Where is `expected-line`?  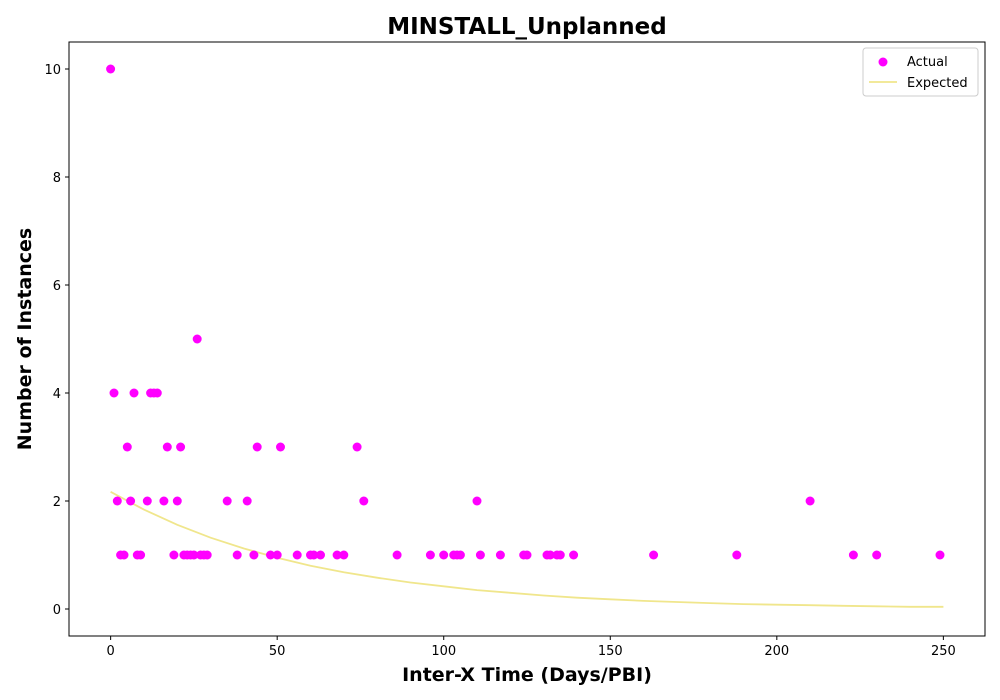
expected-line is located at coordinates (527, 549).